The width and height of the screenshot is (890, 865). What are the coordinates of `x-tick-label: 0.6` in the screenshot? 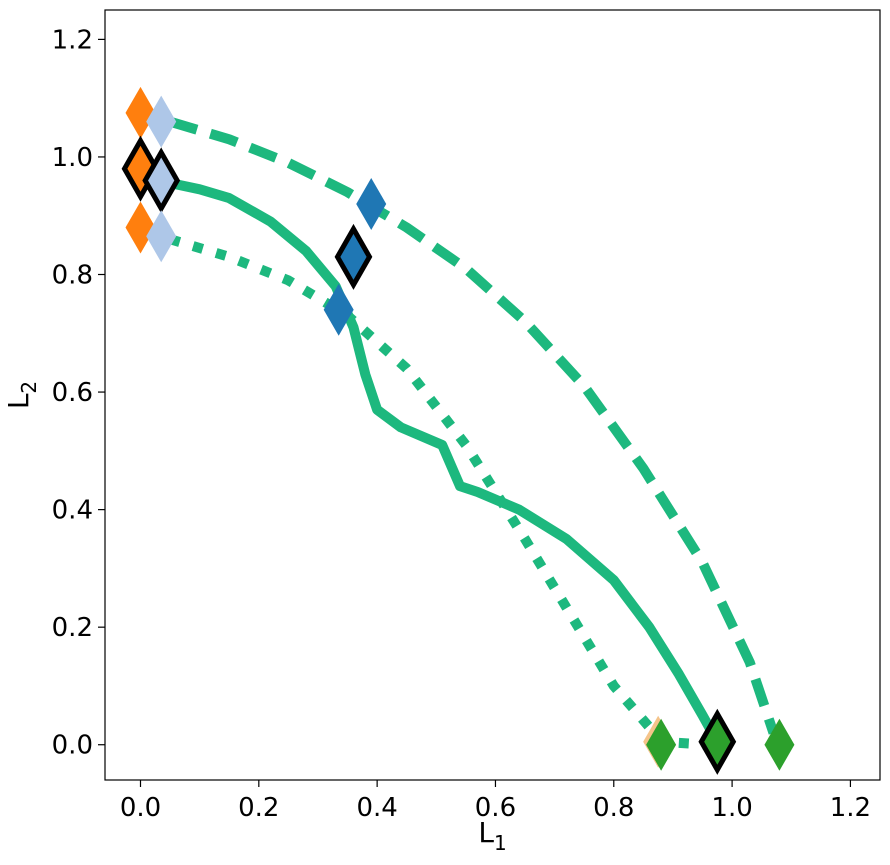 It's located at (495, 808).